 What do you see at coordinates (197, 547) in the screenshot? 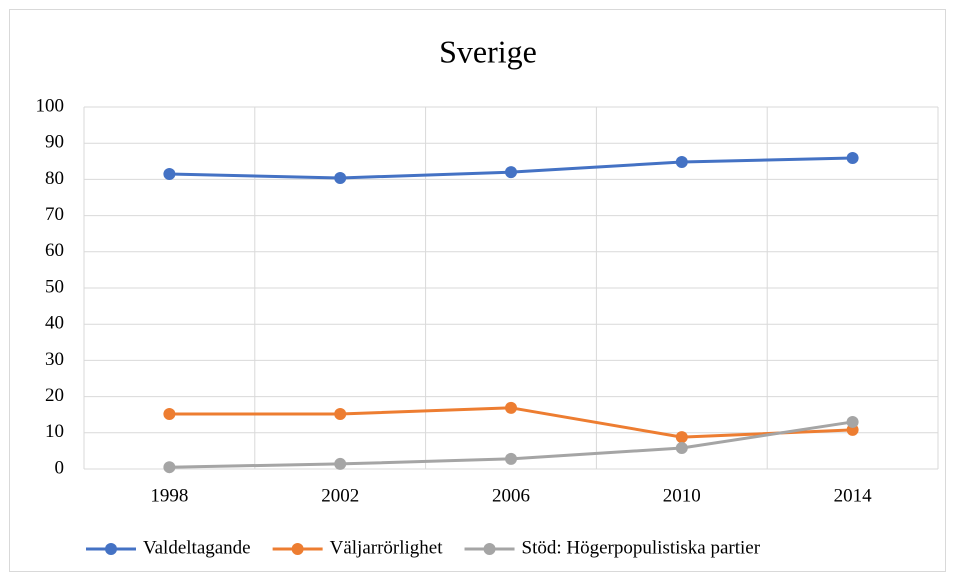
I see `legend-label: Valdeltagande` at bounding box center [197, 547].